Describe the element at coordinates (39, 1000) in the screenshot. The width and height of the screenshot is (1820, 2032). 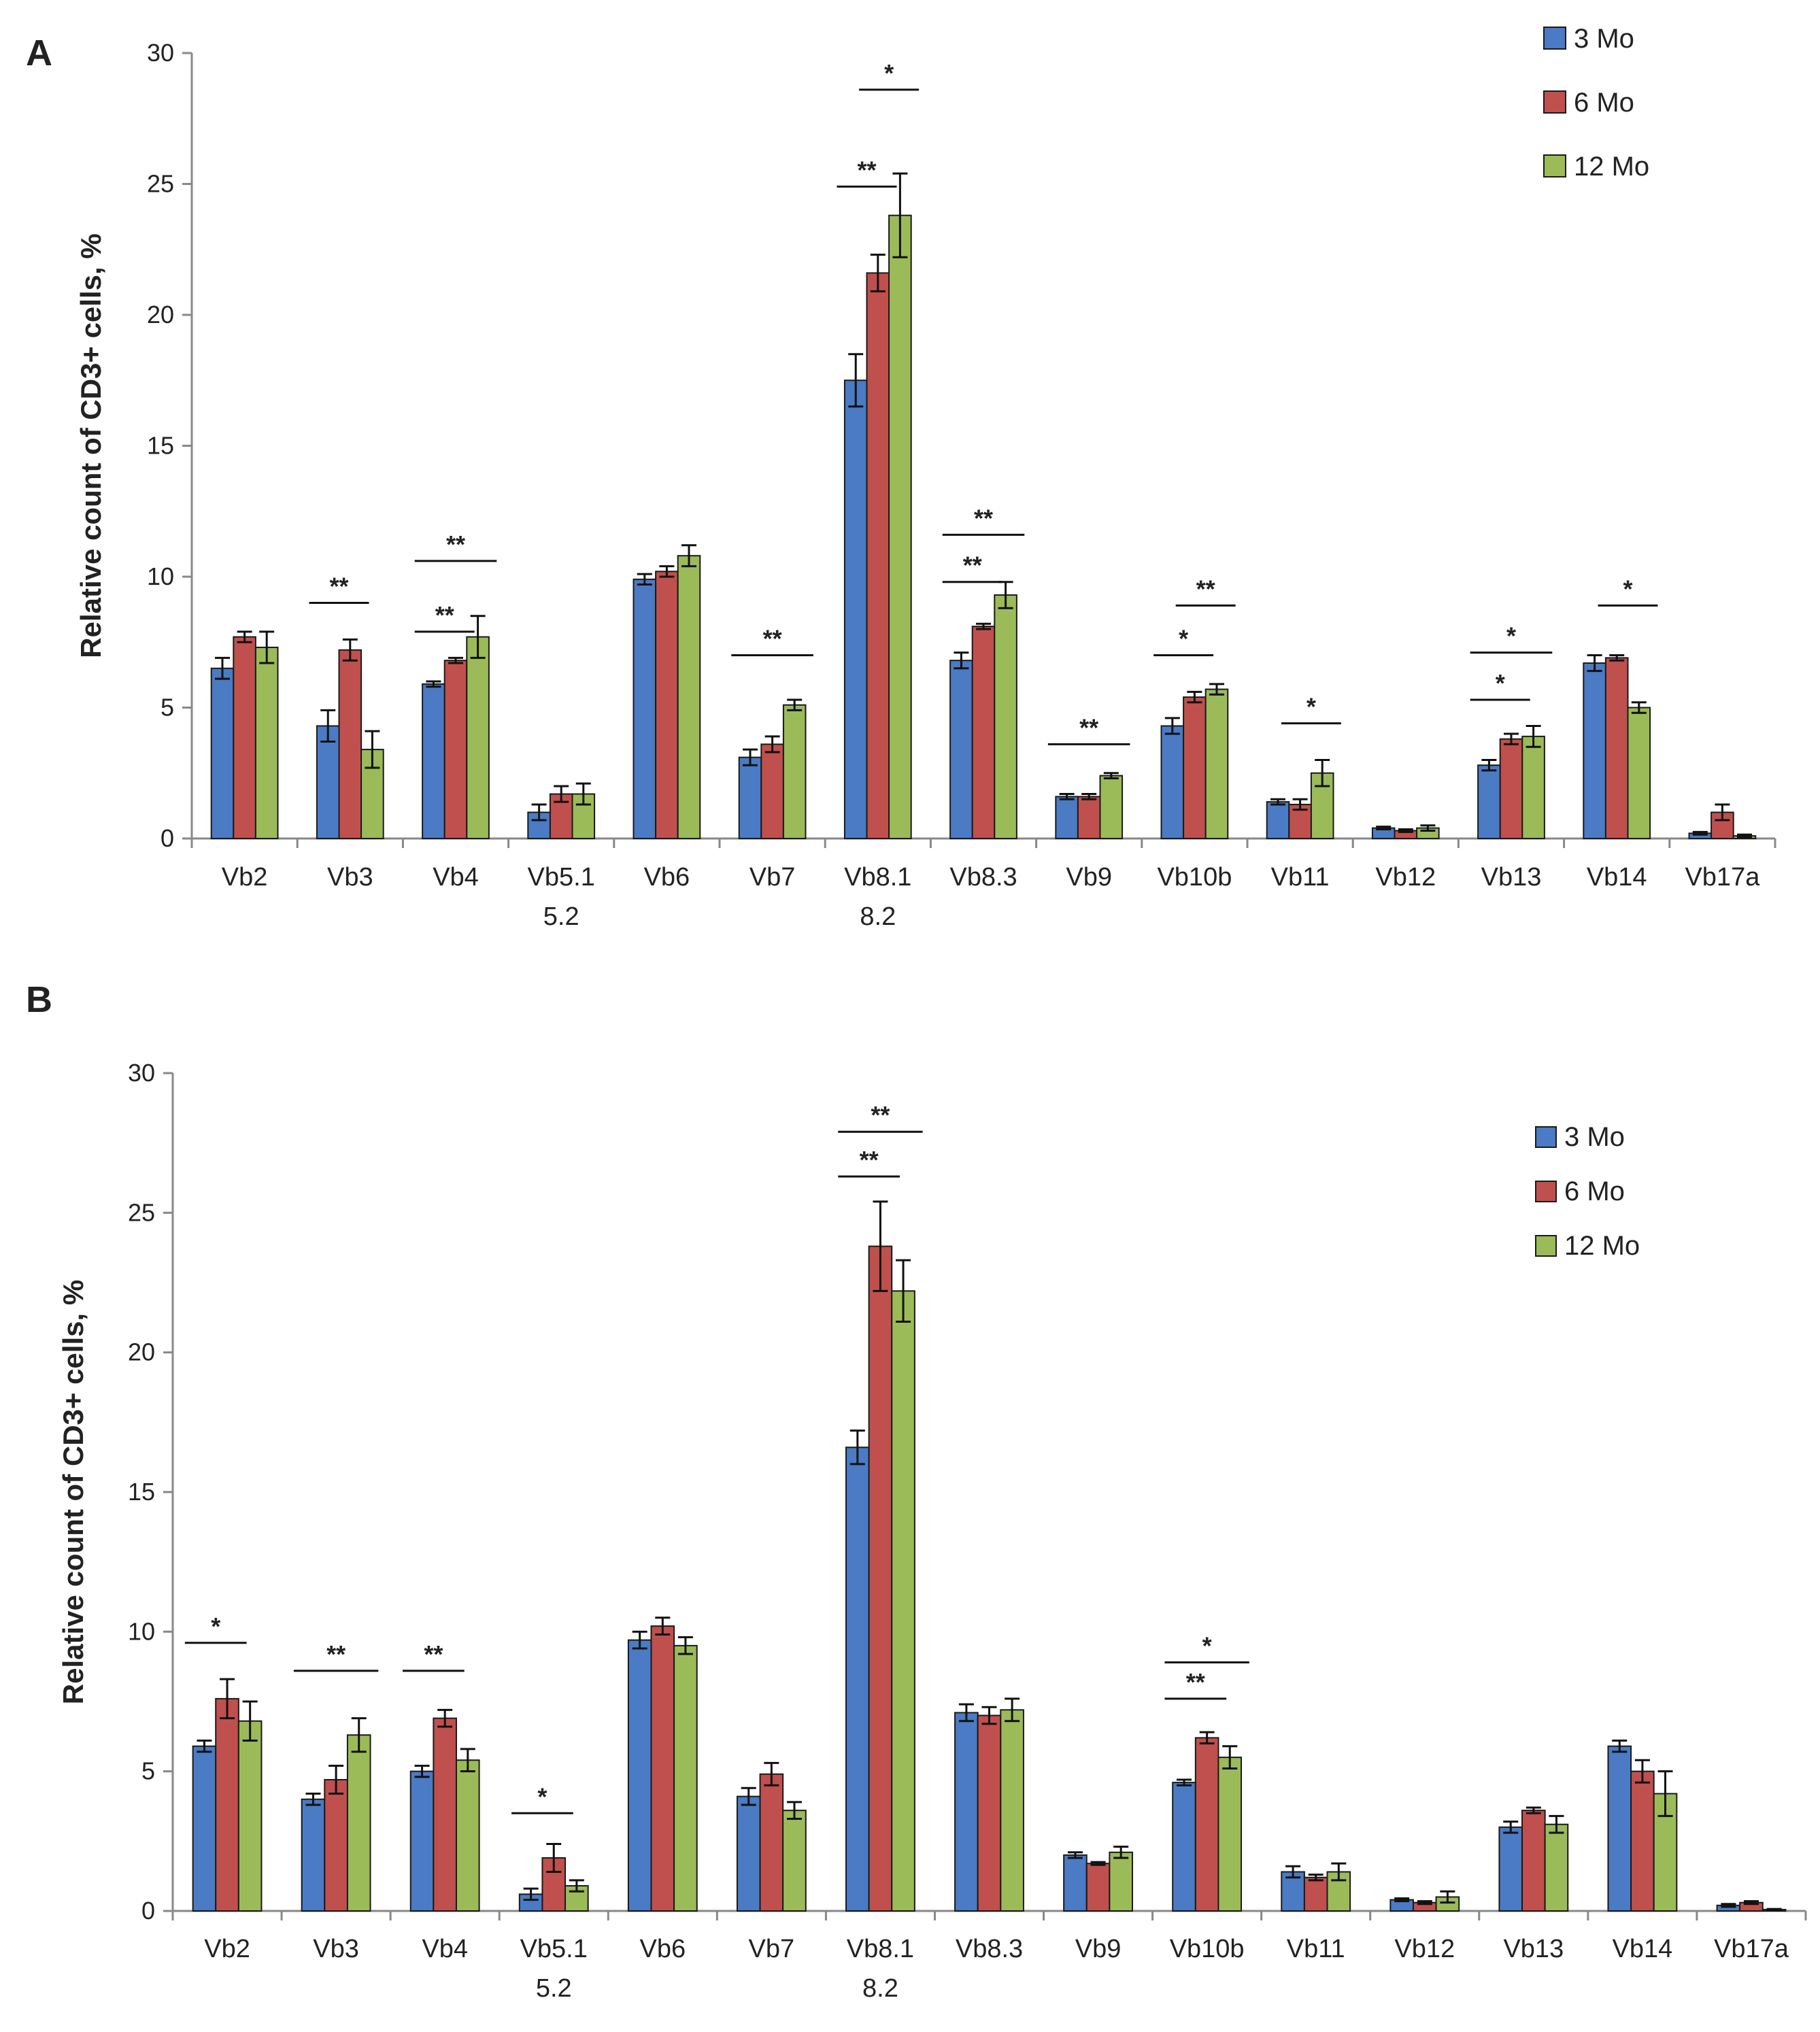
I see `panel-letter: B` at that location.